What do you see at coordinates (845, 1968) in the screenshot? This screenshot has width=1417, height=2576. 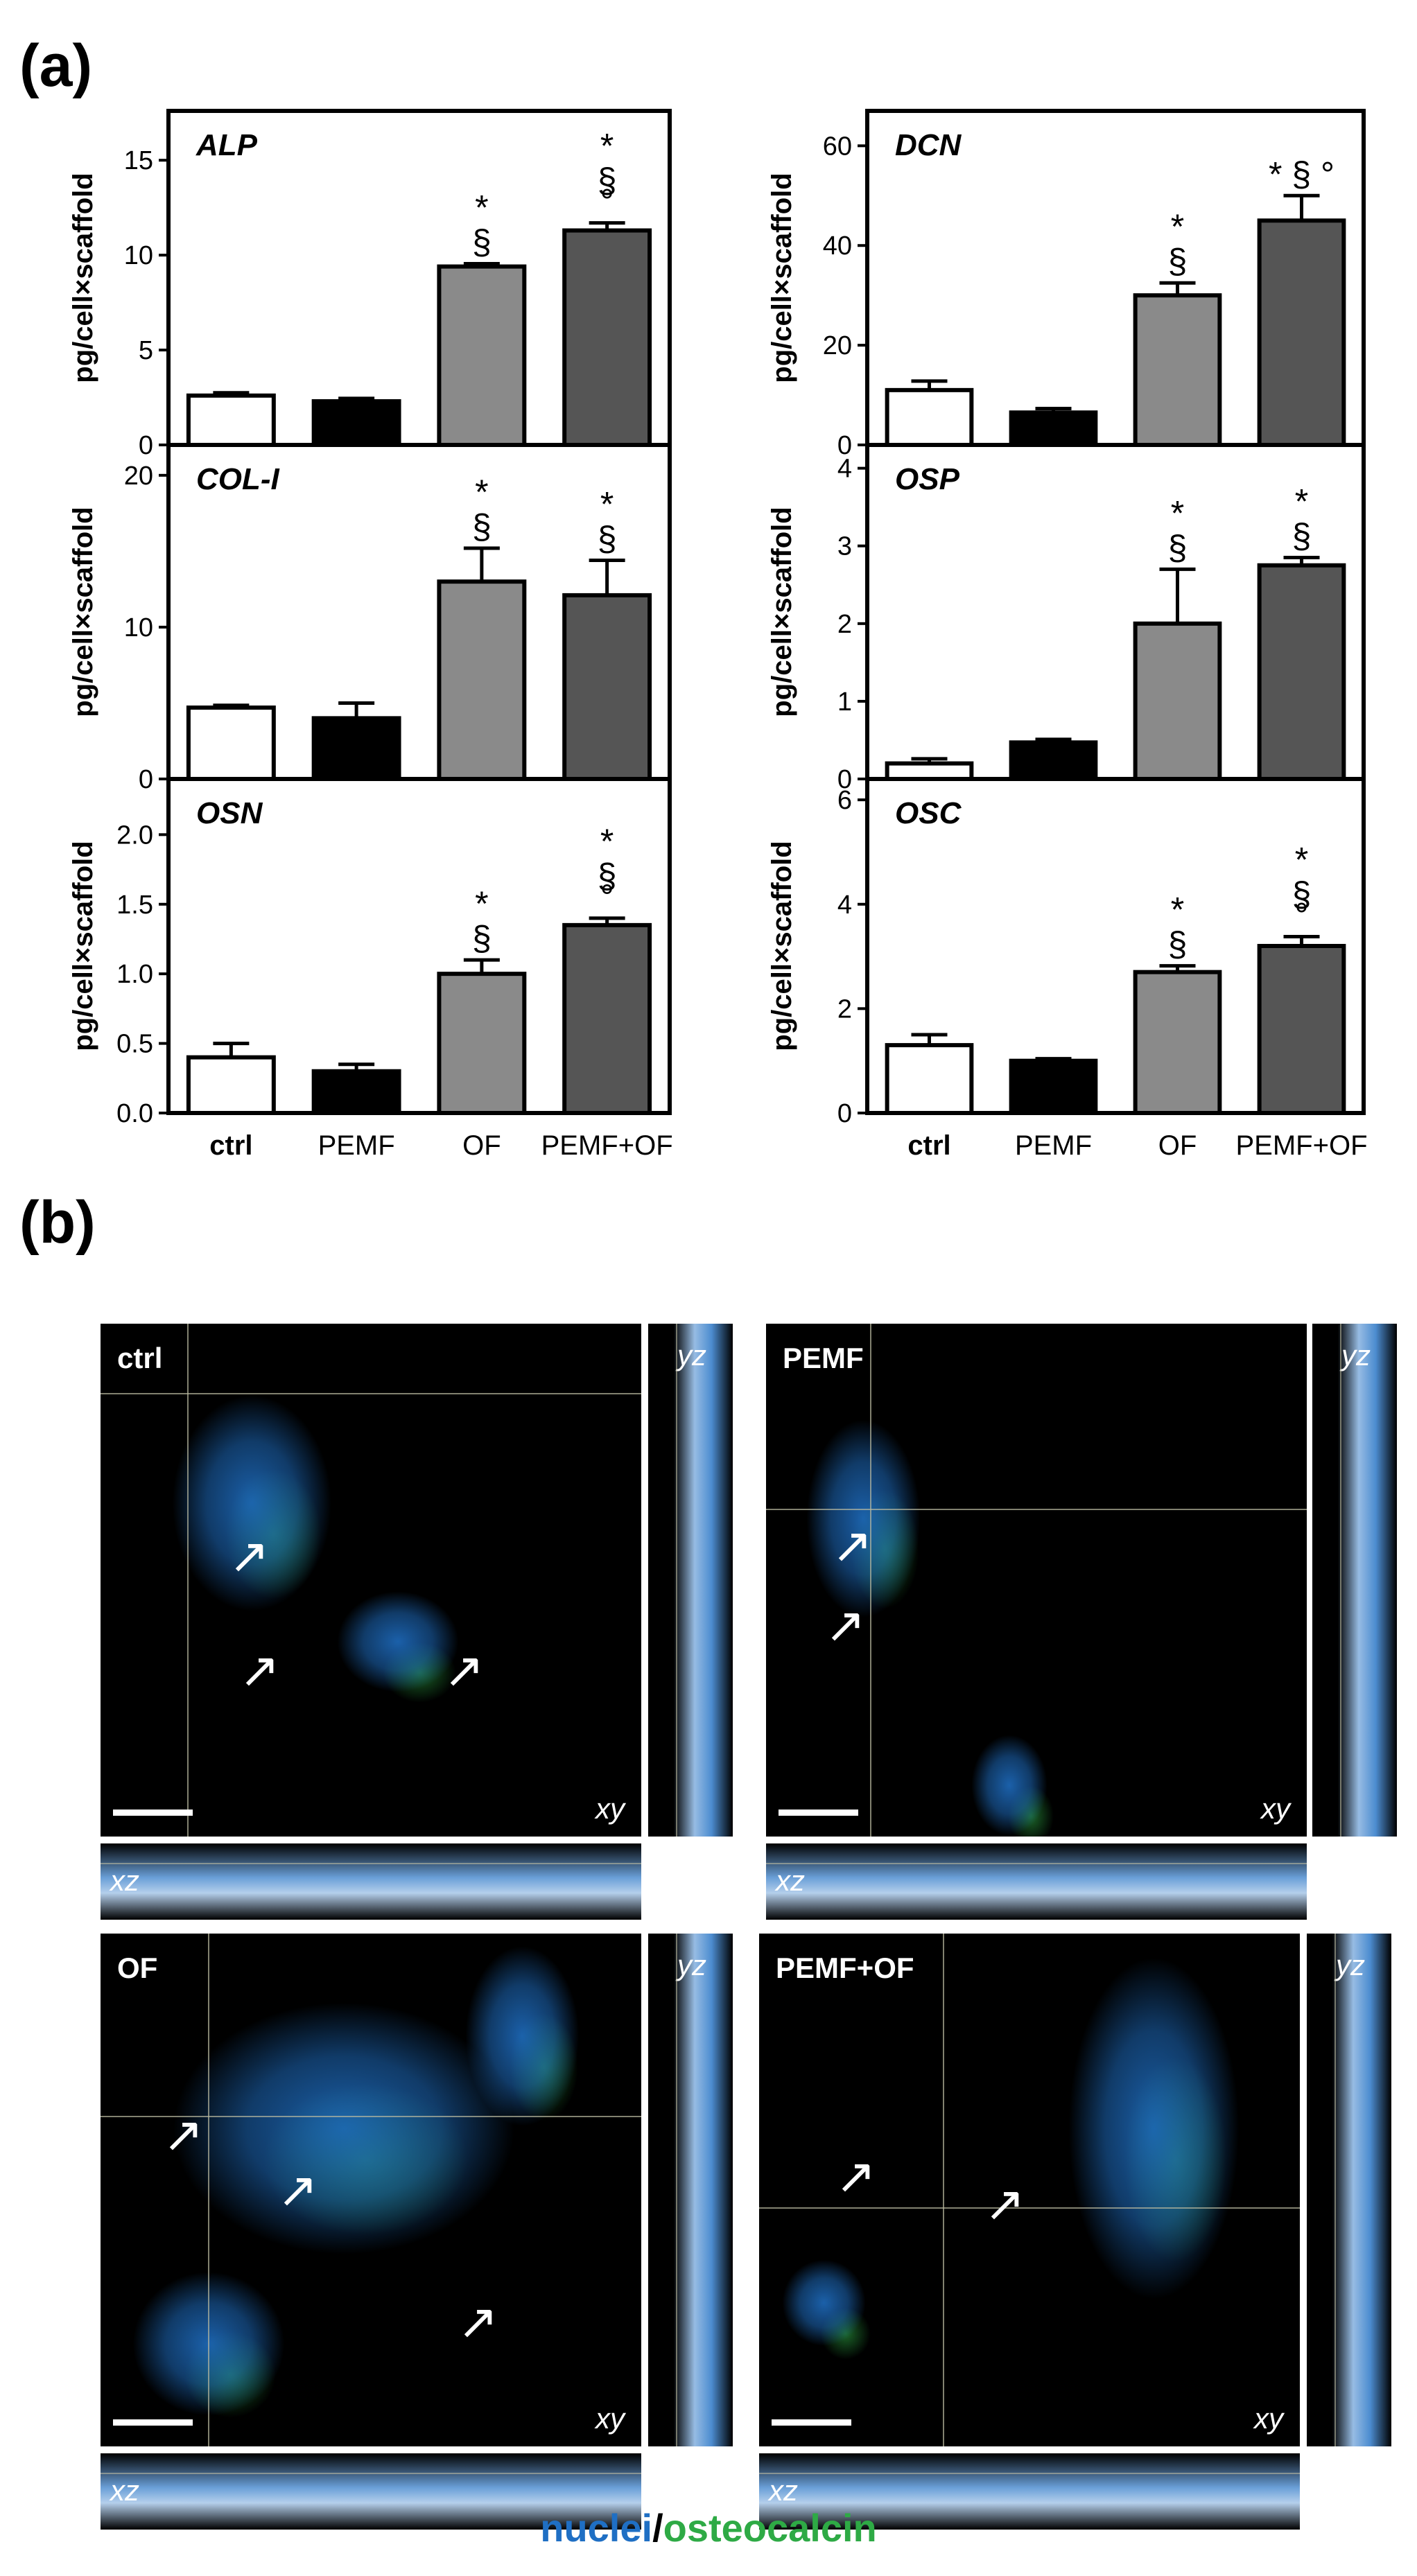 I see `condition-label: PEMF+OF` at bounding box center [845, 1968].